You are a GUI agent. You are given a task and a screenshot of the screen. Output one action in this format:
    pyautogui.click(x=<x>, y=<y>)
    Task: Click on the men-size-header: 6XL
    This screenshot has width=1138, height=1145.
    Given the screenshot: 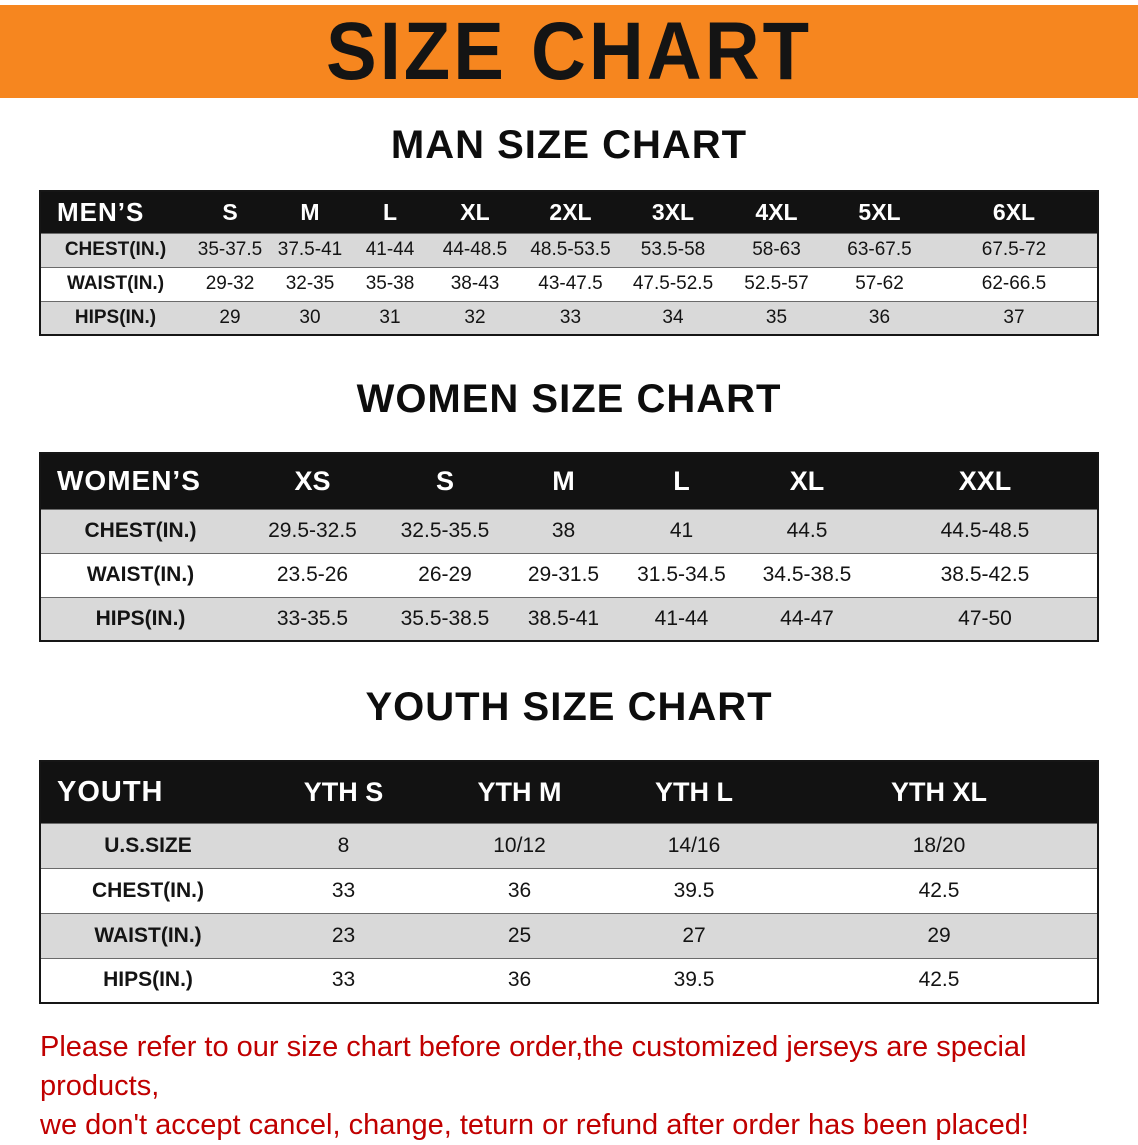 What is the action you would take?
    pyautogui.click(x=1014, y=211)
    